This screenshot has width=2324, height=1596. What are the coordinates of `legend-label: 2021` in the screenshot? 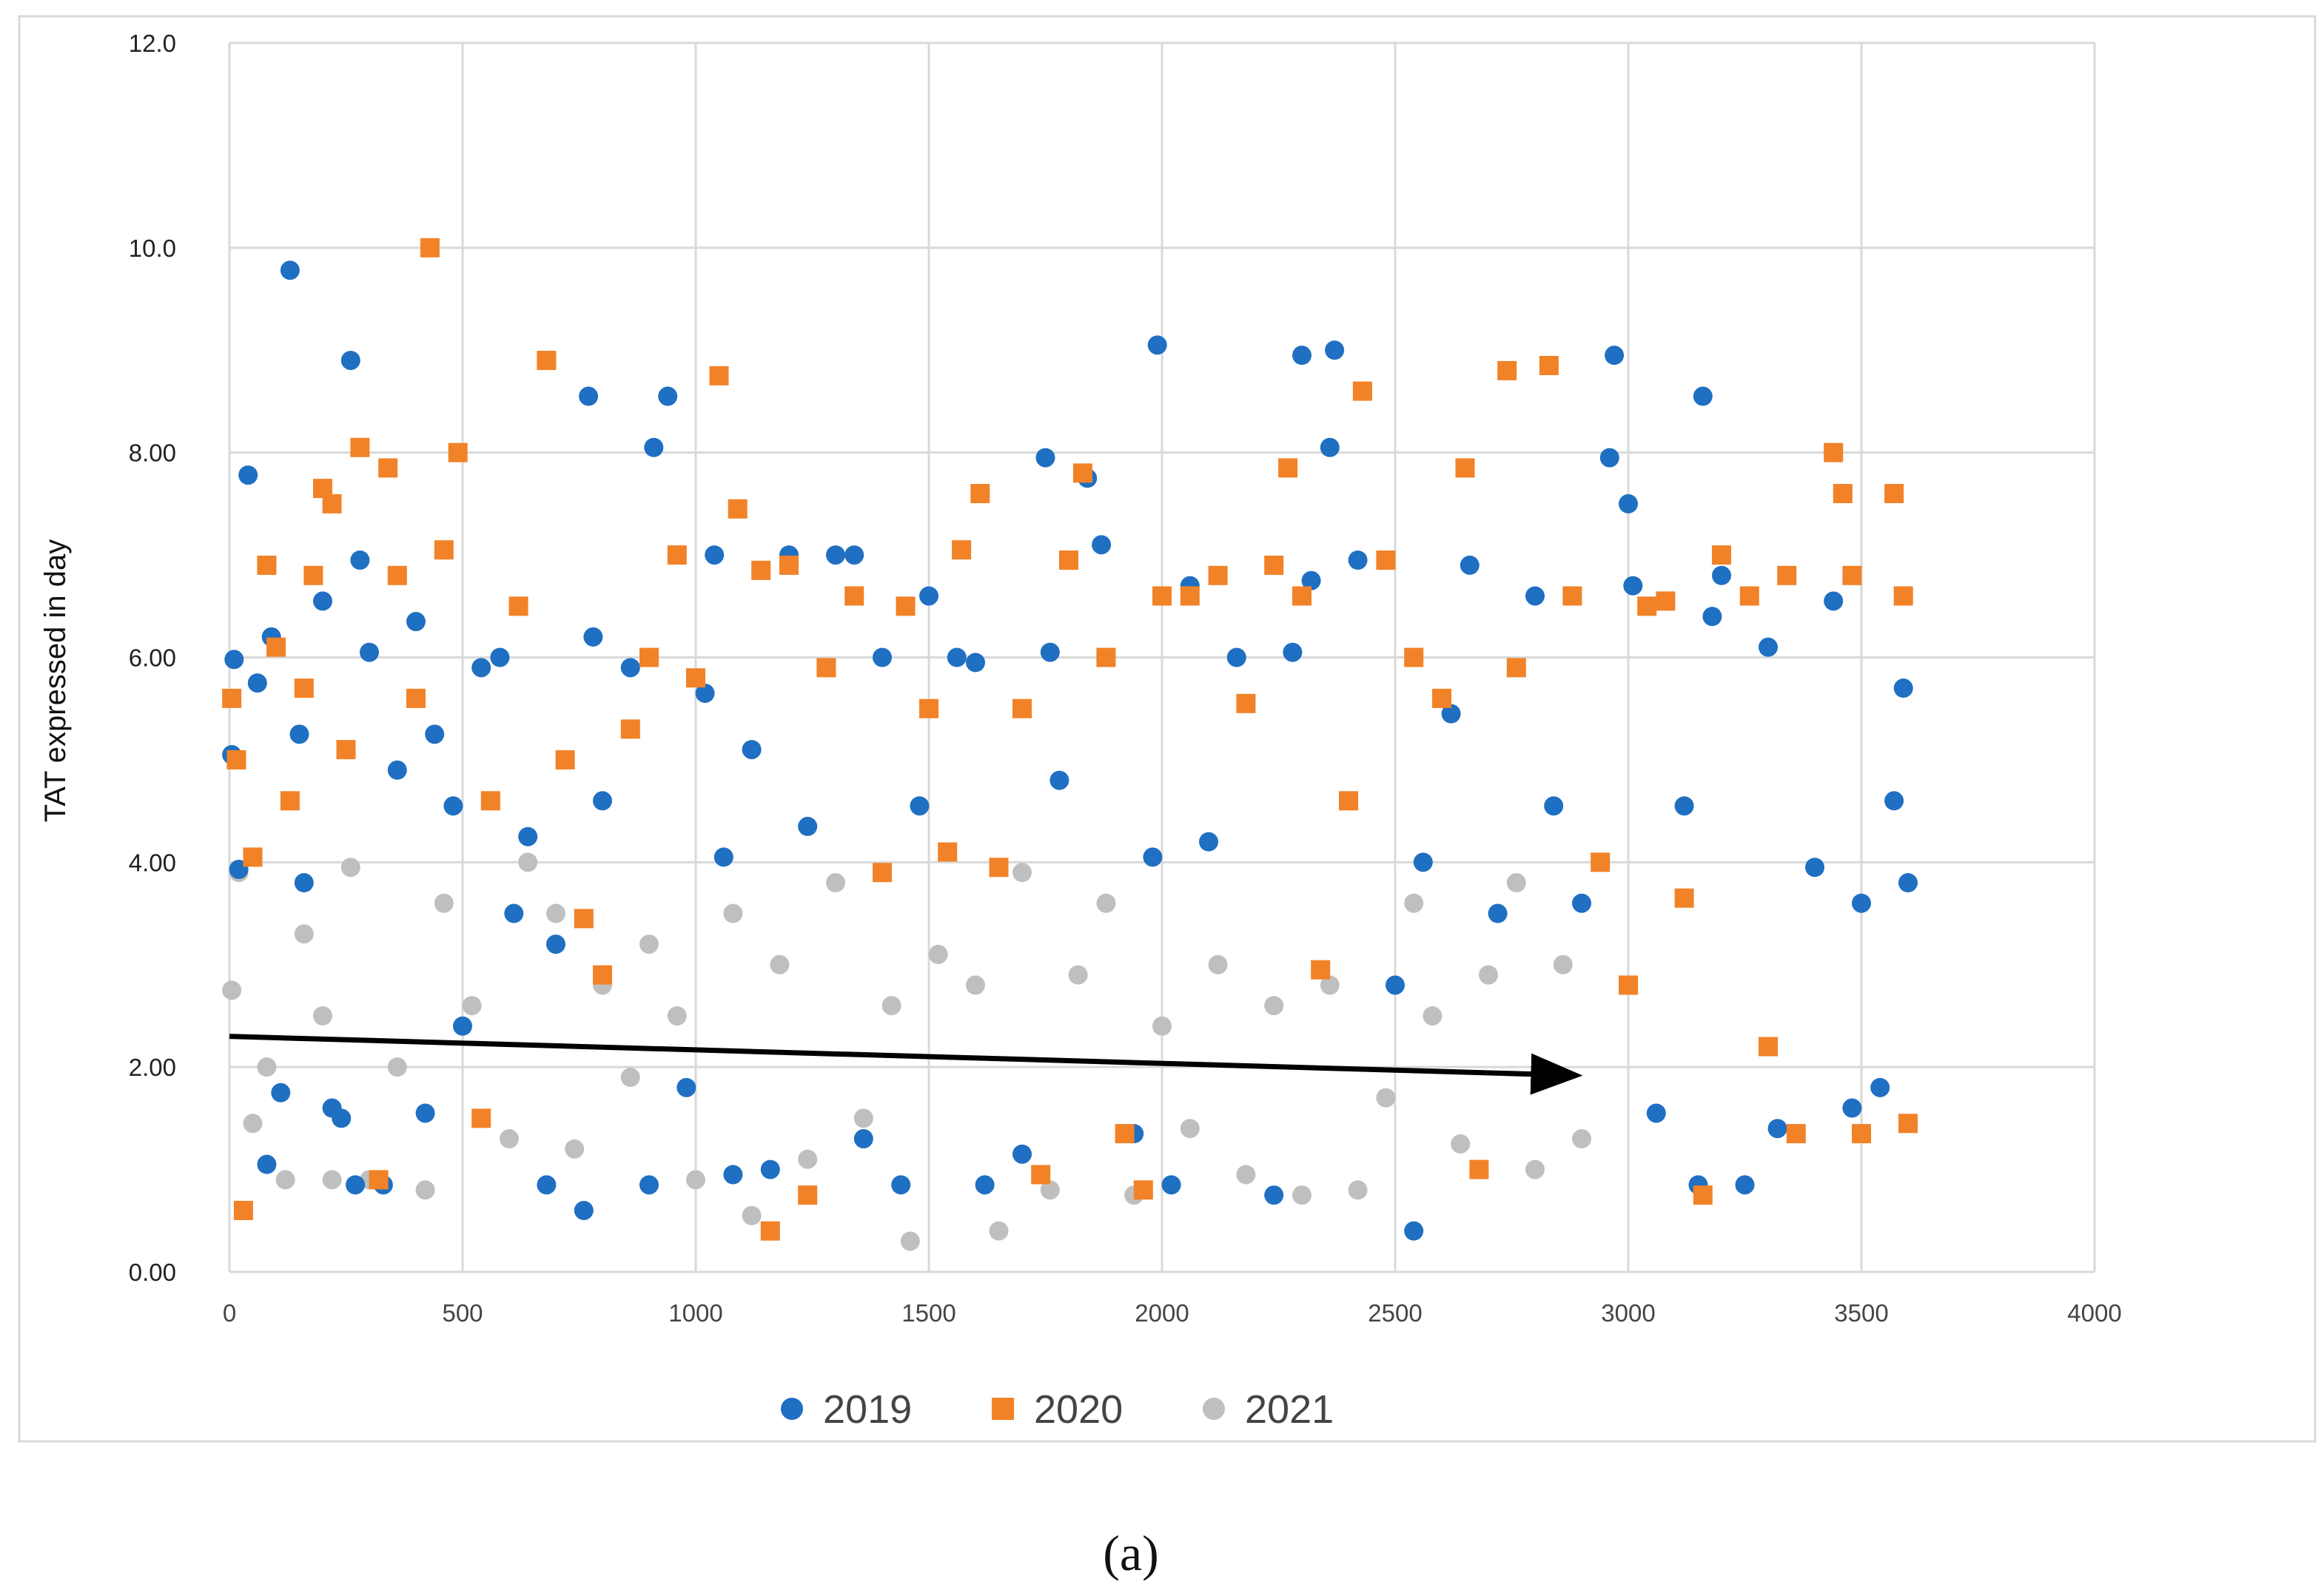 It's located at (1289, 1409).